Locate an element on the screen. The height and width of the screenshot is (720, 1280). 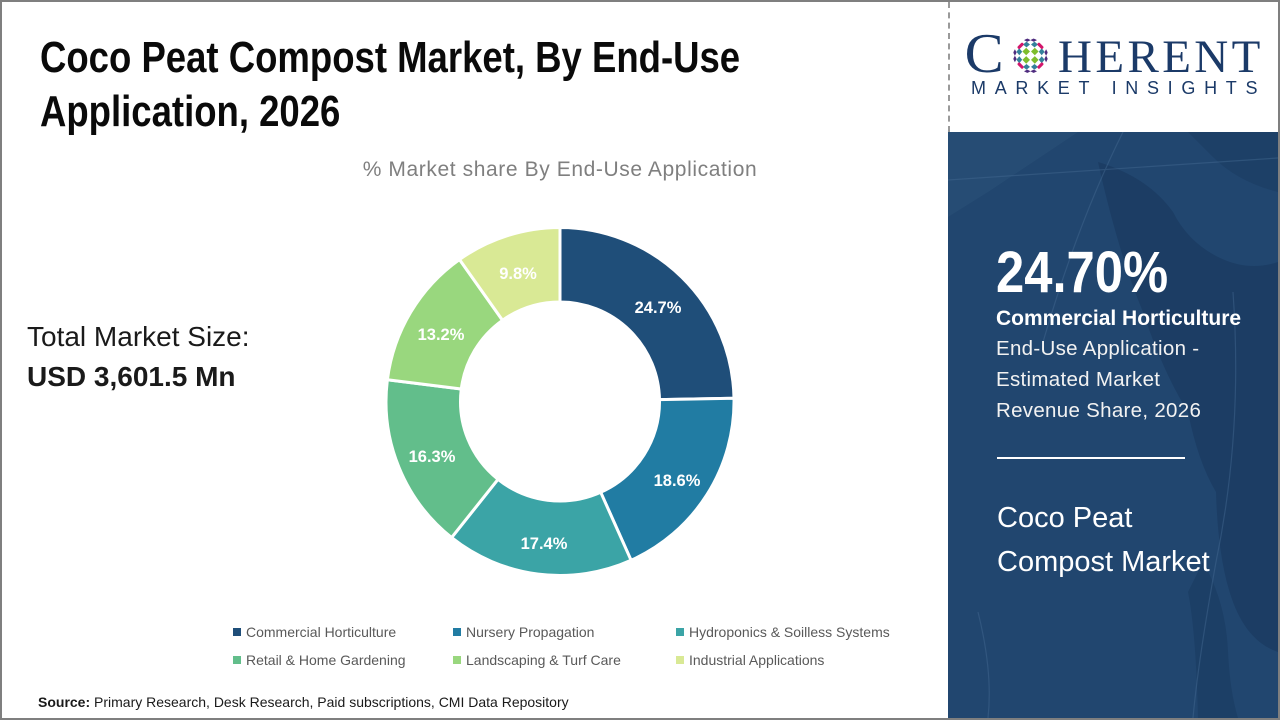
svg-text: 24.7% is located at coordinates (658, 308).